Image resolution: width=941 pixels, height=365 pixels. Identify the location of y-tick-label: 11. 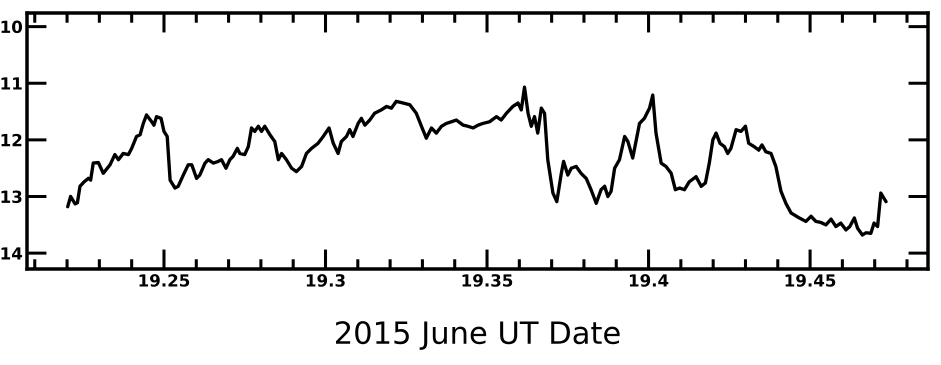
(12, 83).